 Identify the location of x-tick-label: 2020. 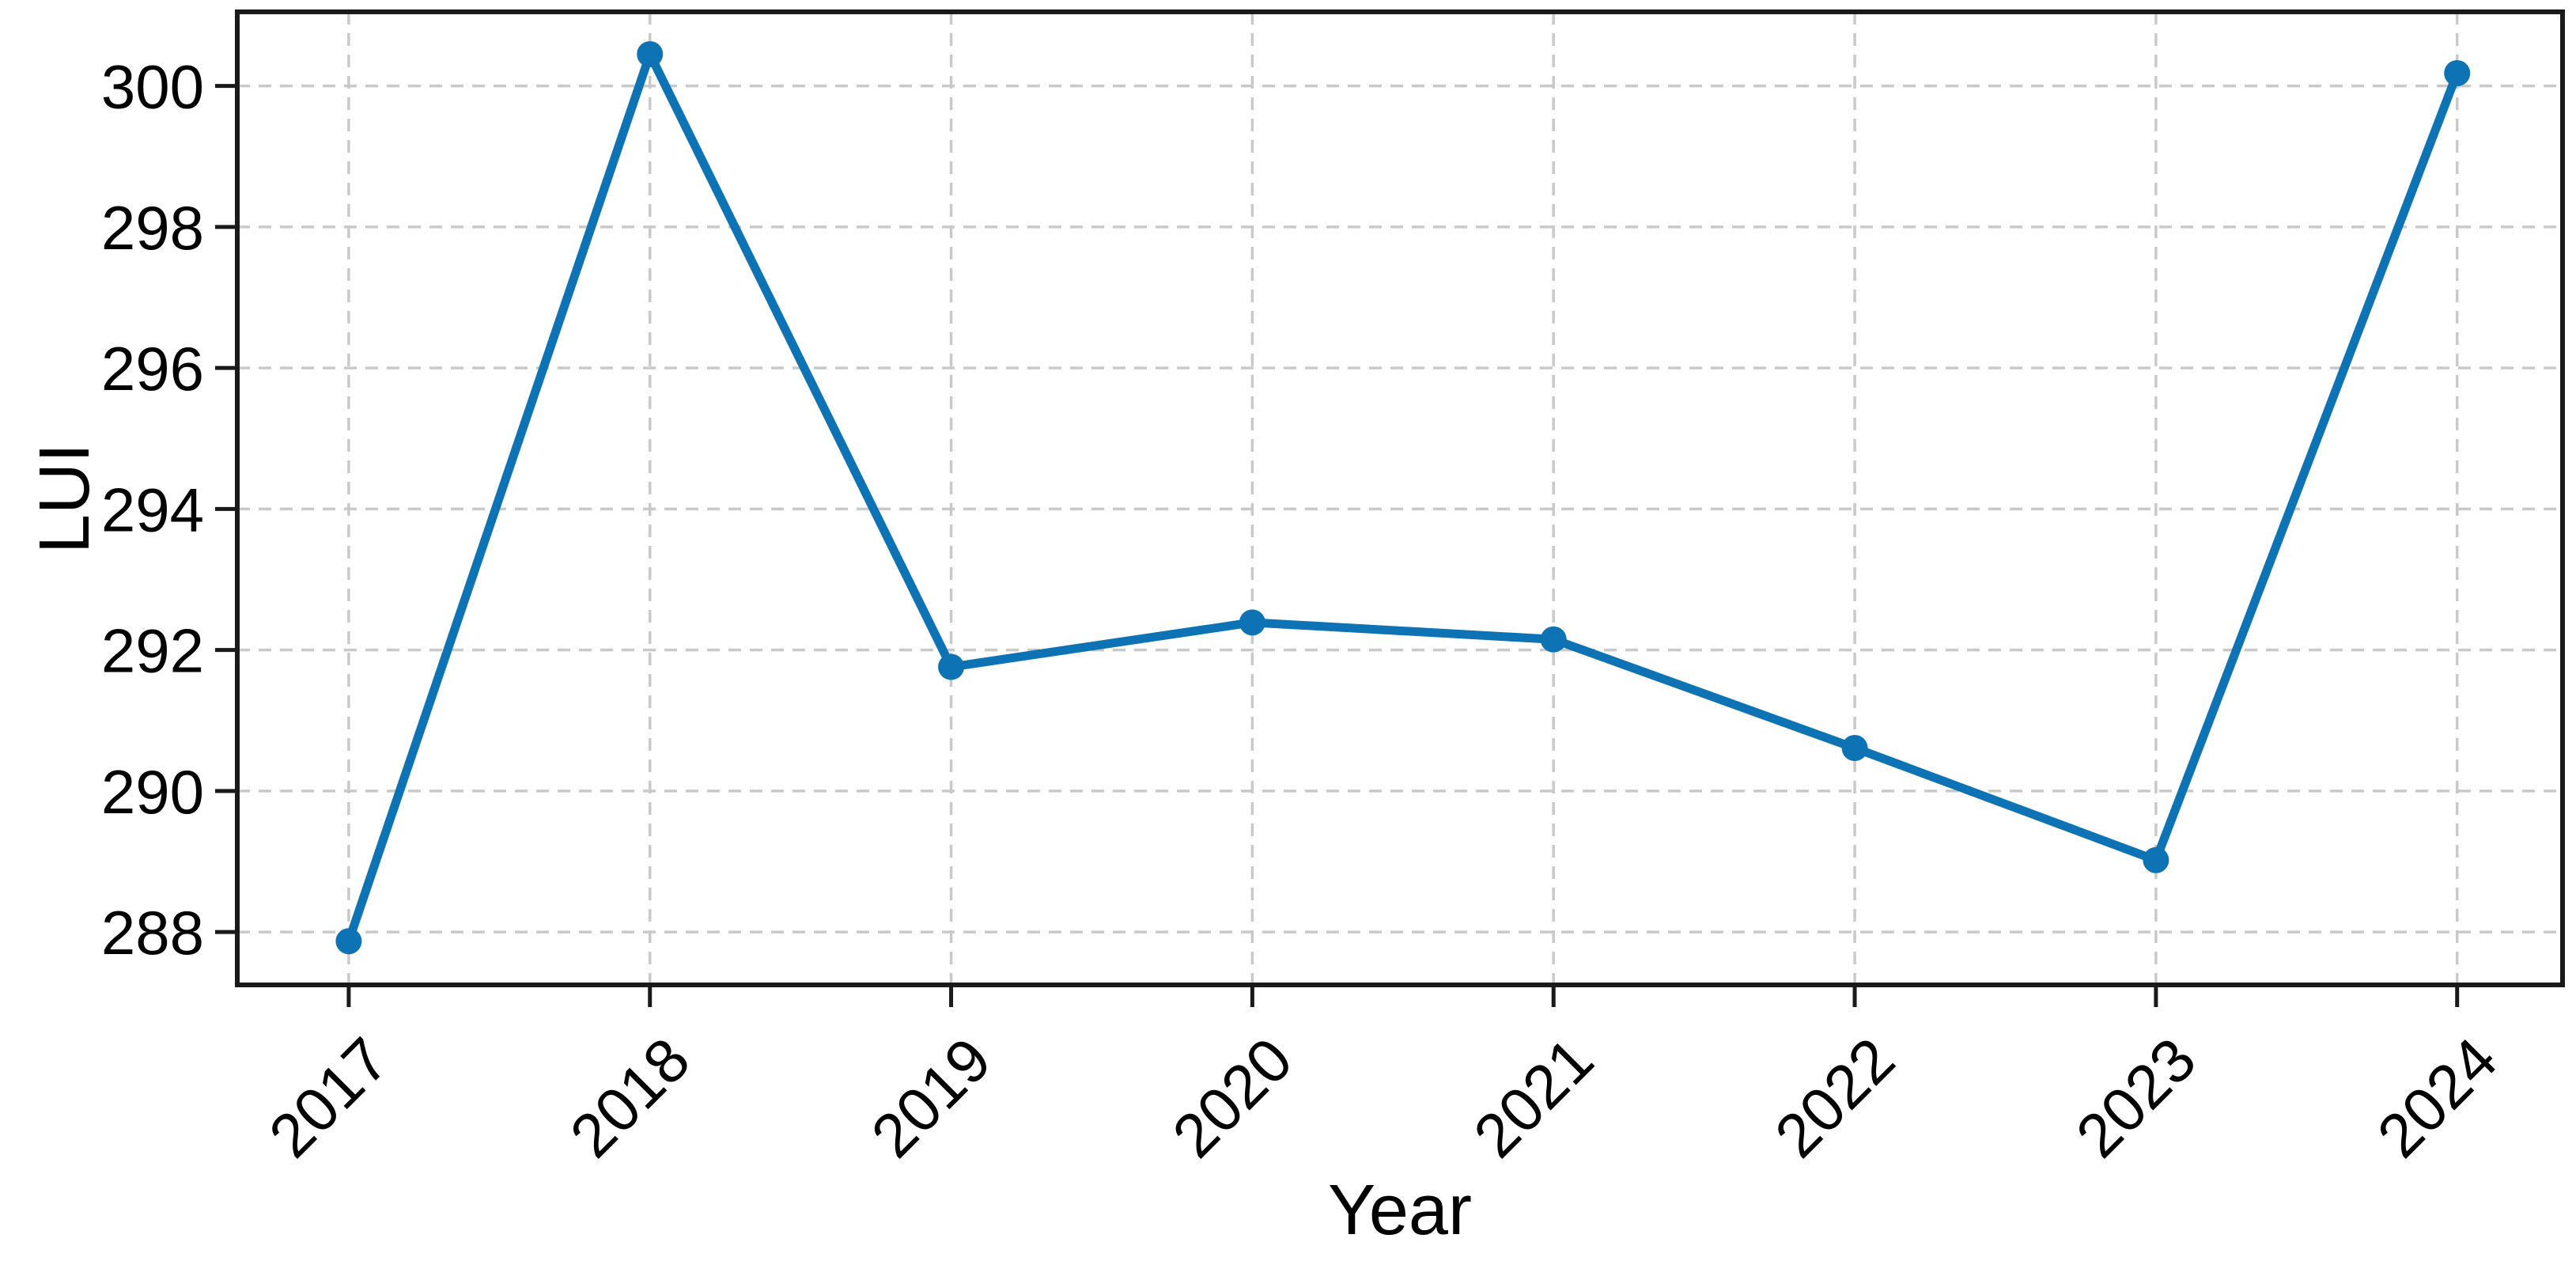
(1232, 1097).